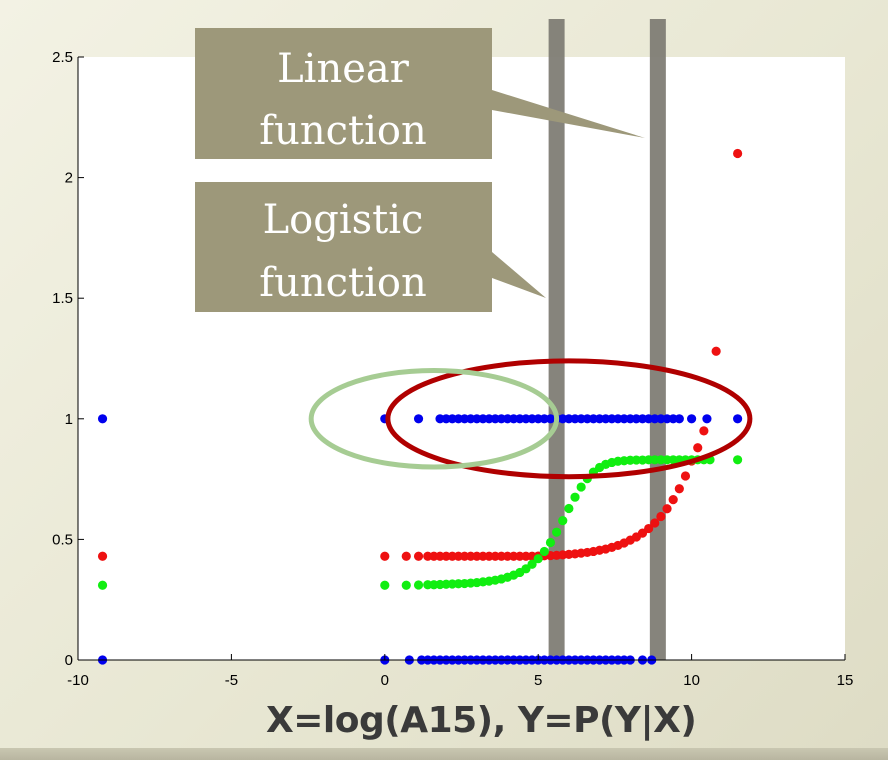  Describe the element at coordinates (342, 131) in the screenshot. I see `callout-linear-line-2: function` at that location.